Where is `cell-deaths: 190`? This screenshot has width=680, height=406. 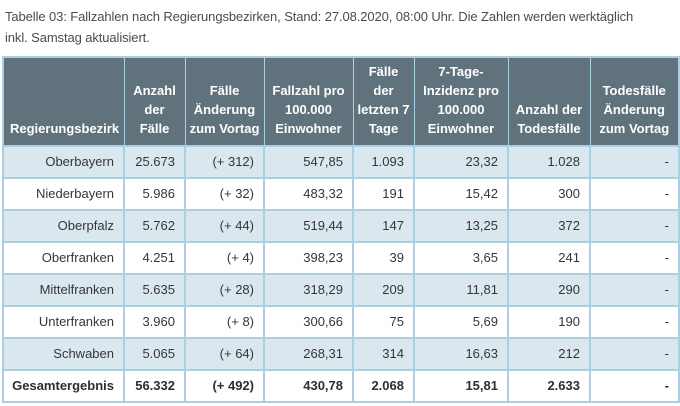
cell-deaths: 190 is located at coordinates (549, 322).